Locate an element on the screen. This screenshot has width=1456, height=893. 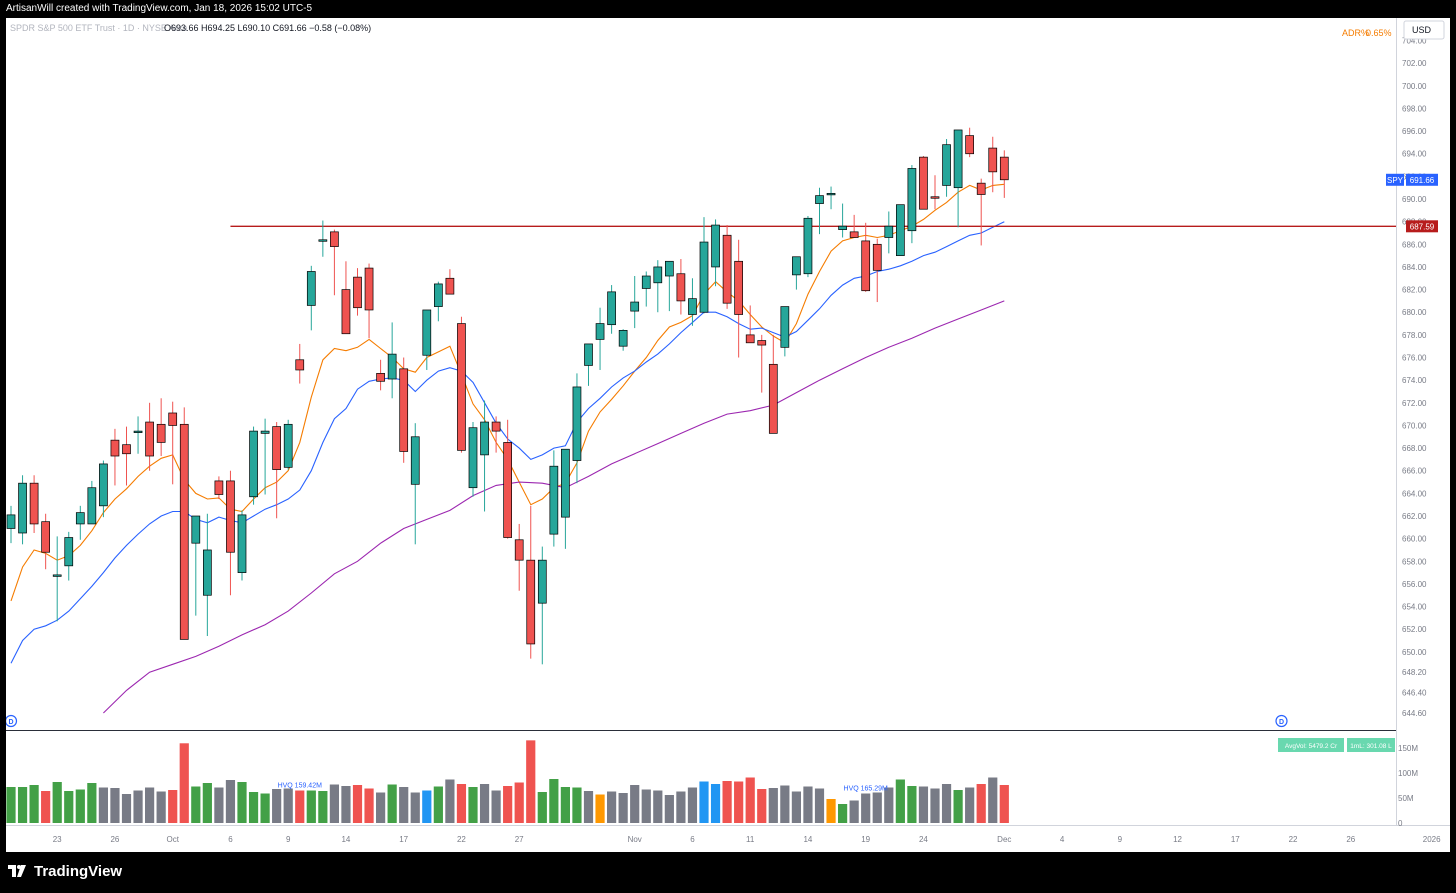
currency-box is located at coordinates (1424, 30).